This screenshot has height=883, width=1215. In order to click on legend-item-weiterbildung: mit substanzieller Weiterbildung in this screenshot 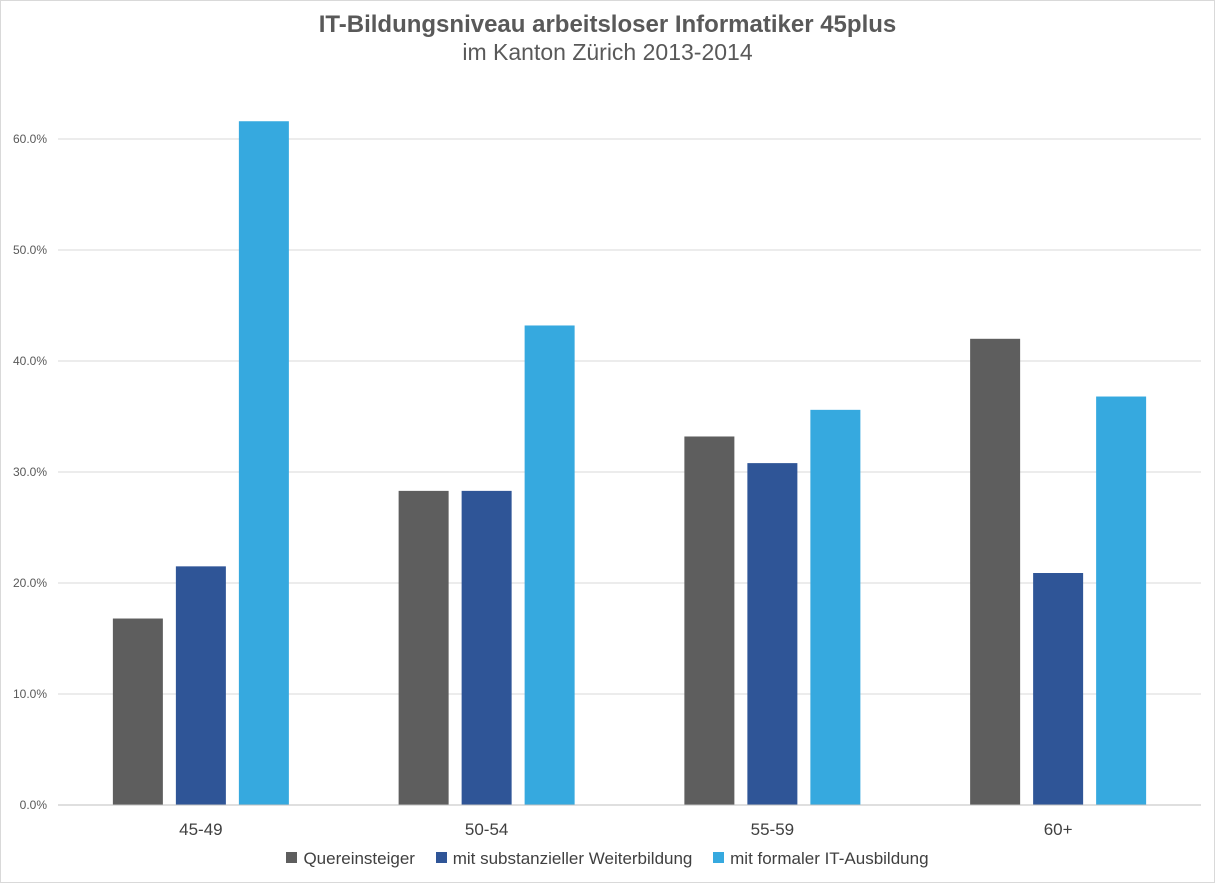, I will do `click(564, 859)`.